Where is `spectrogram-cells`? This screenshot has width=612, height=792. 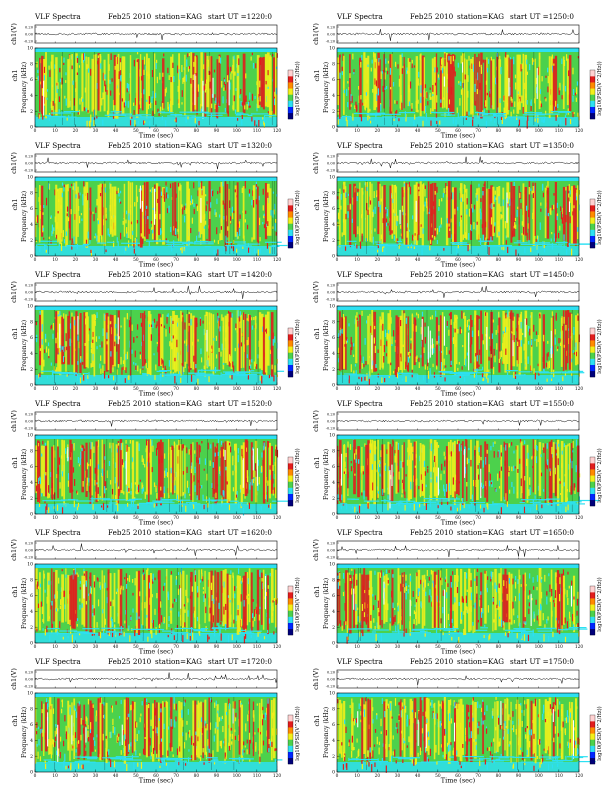
spectrogram-cells is located at coordinates (461, 347).